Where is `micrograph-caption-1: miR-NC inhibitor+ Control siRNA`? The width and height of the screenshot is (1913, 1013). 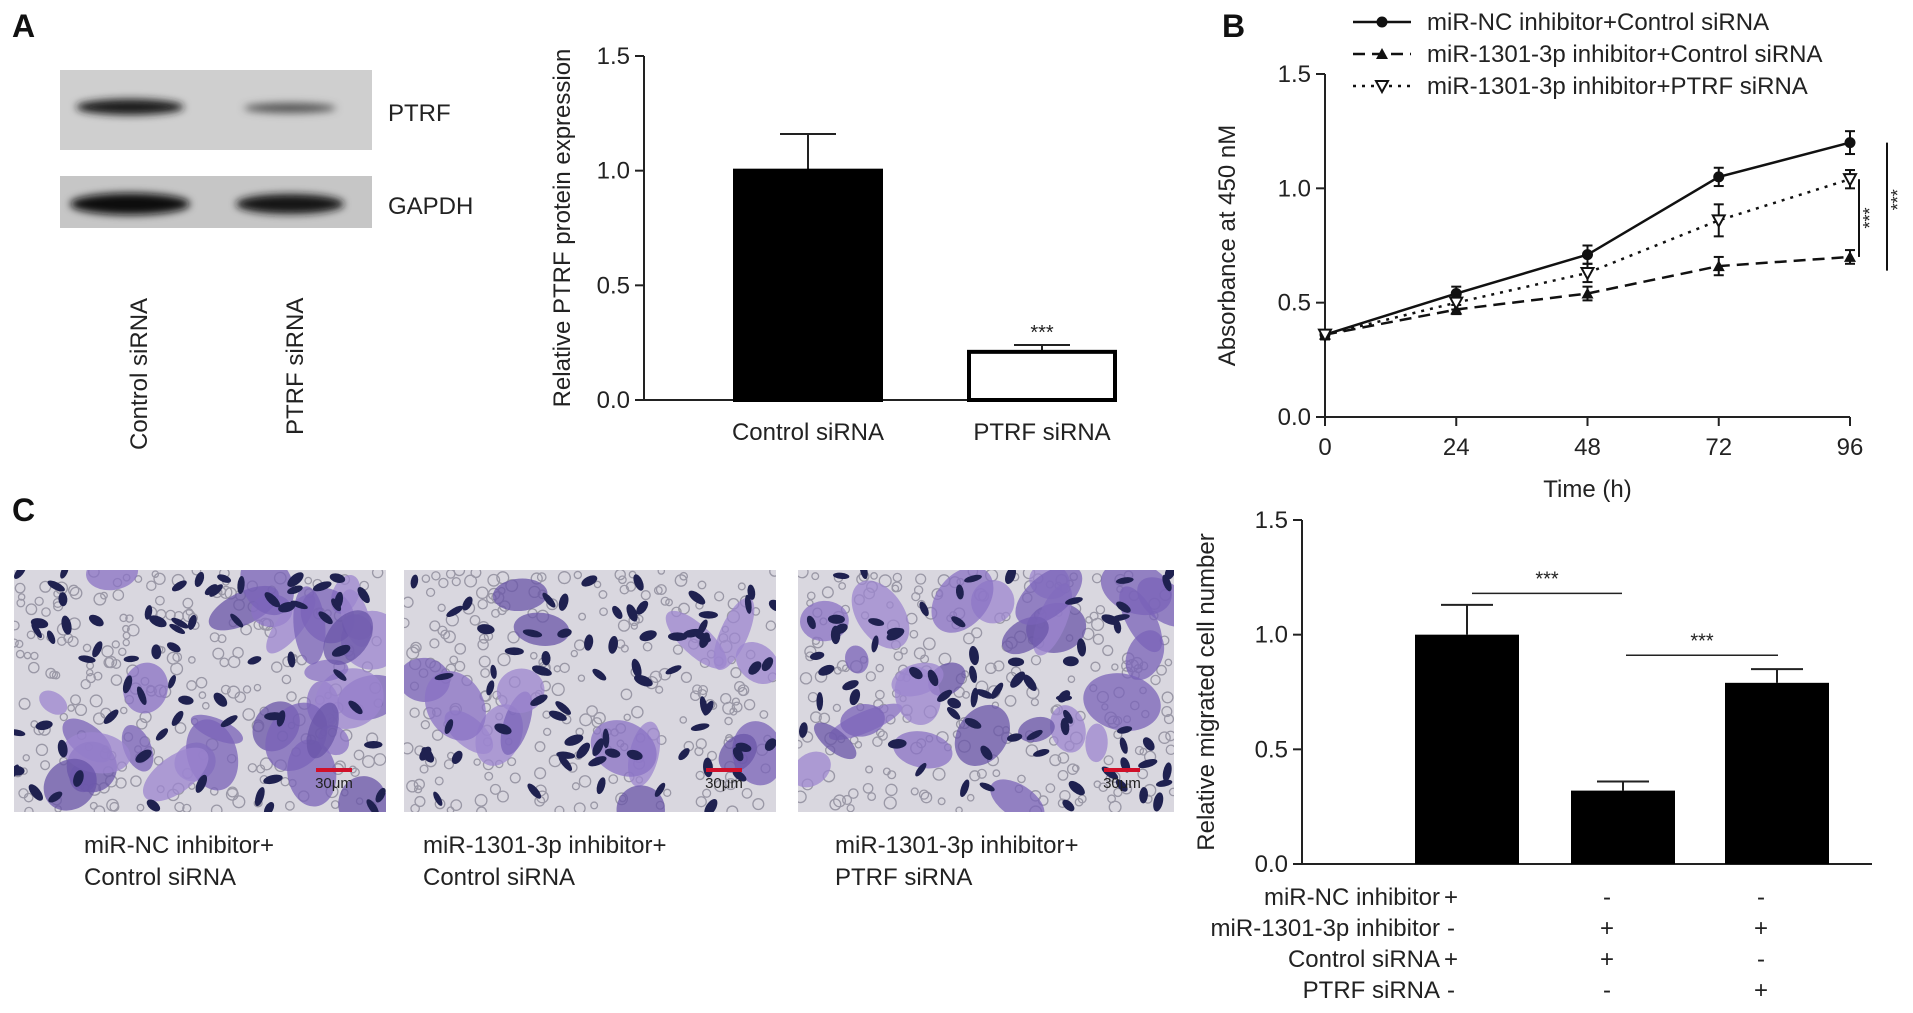 micrograph-caption-1: miR-NC inhibitor+ Control siRNA is located at coordinates (179, 861).